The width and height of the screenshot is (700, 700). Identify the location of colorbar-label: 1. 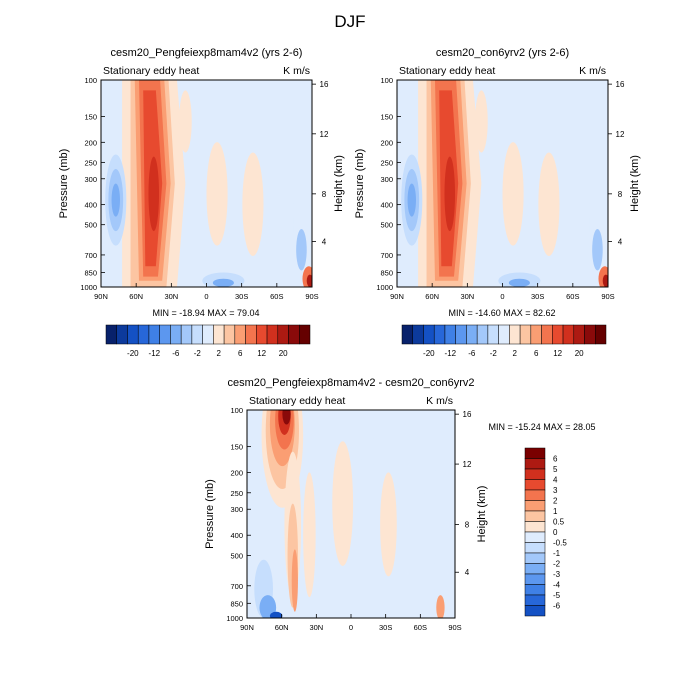
(555, 511).